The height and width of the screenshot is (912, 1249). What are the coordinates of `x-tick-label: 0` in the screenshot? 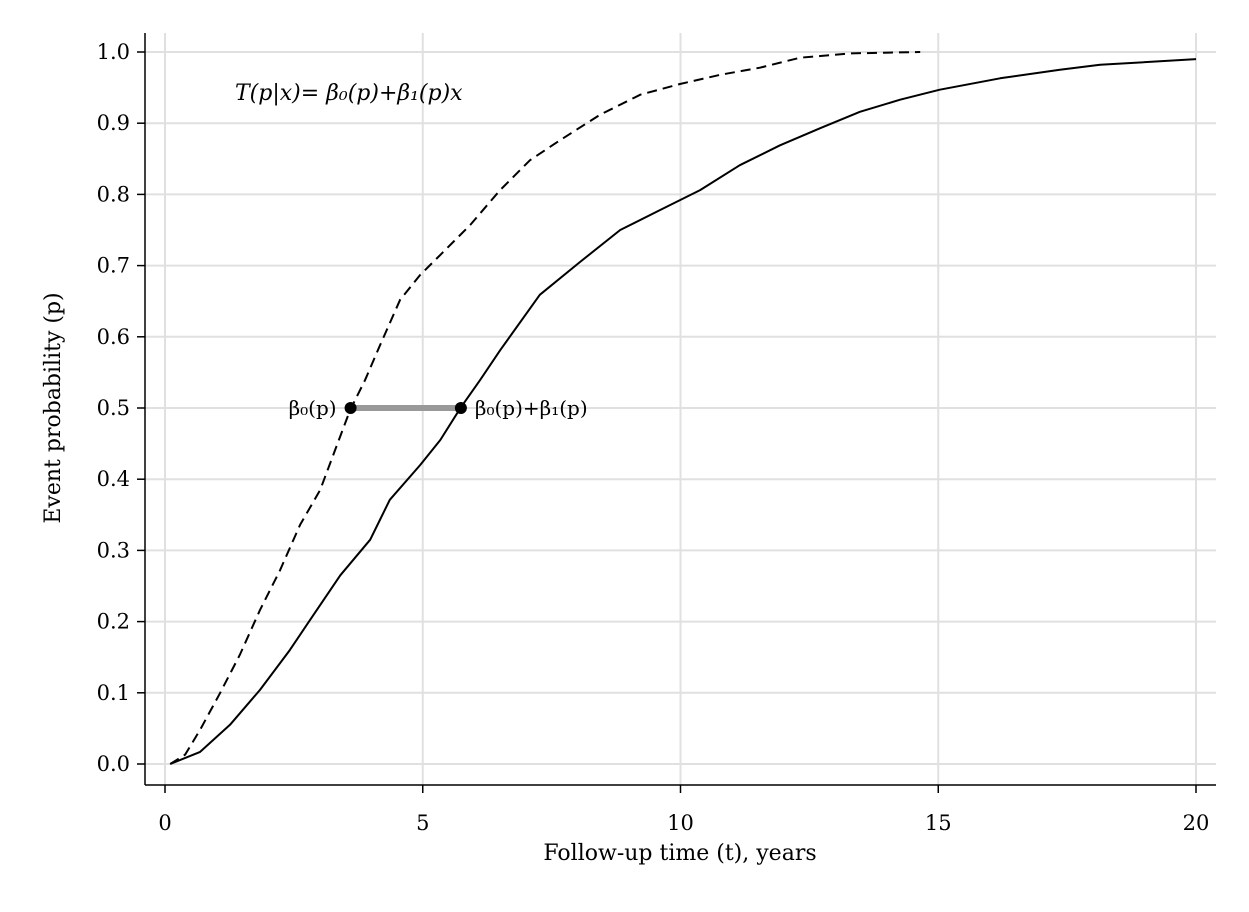 It's located at (164, 823).